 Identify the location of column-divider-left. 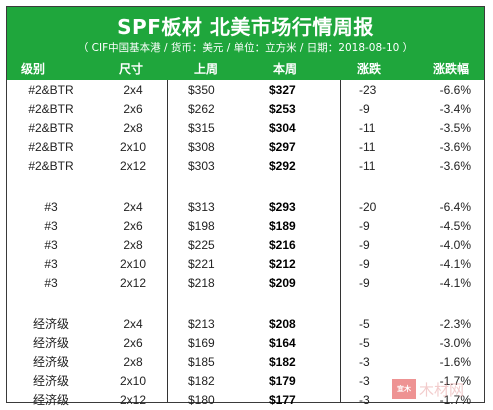
(167, 241).